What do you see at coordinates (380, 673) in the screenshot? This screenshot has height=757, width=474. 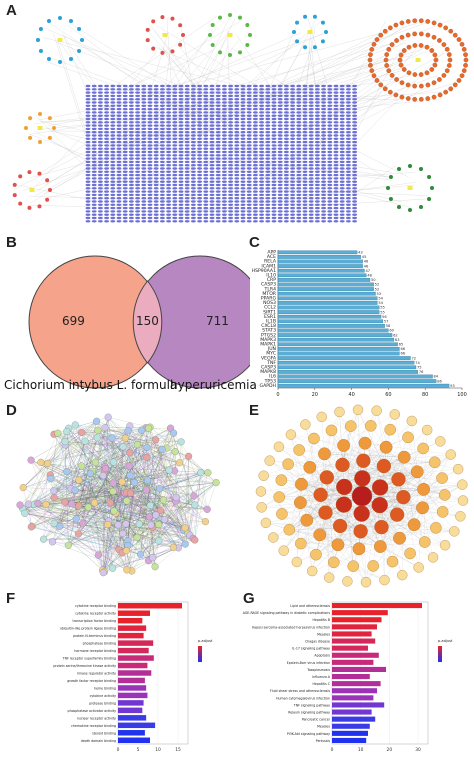 I see `plot-area` at bounding box center [380, 673].